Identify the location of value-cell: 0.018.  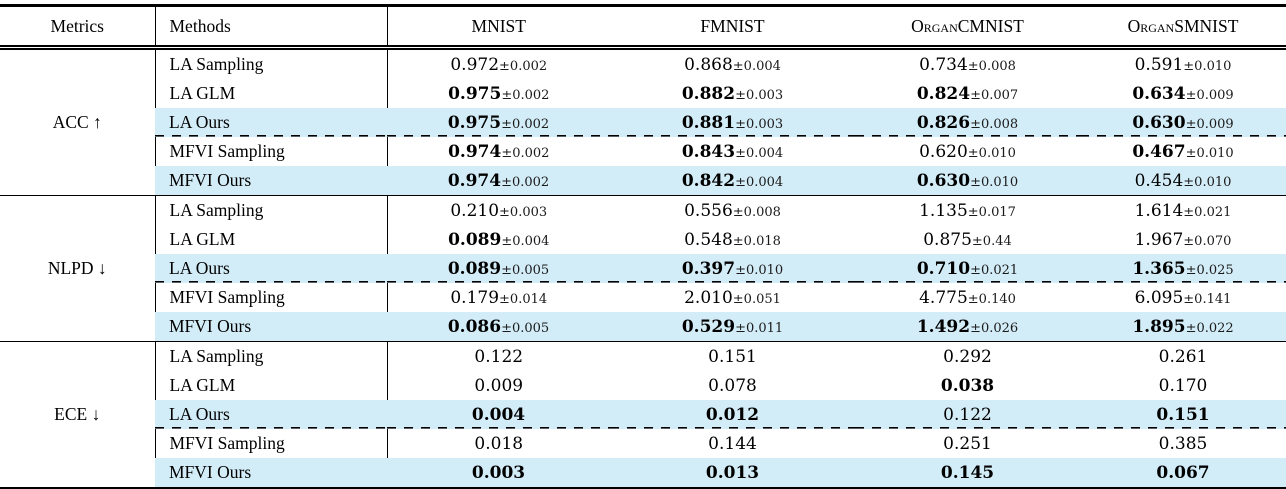
(498, 443).